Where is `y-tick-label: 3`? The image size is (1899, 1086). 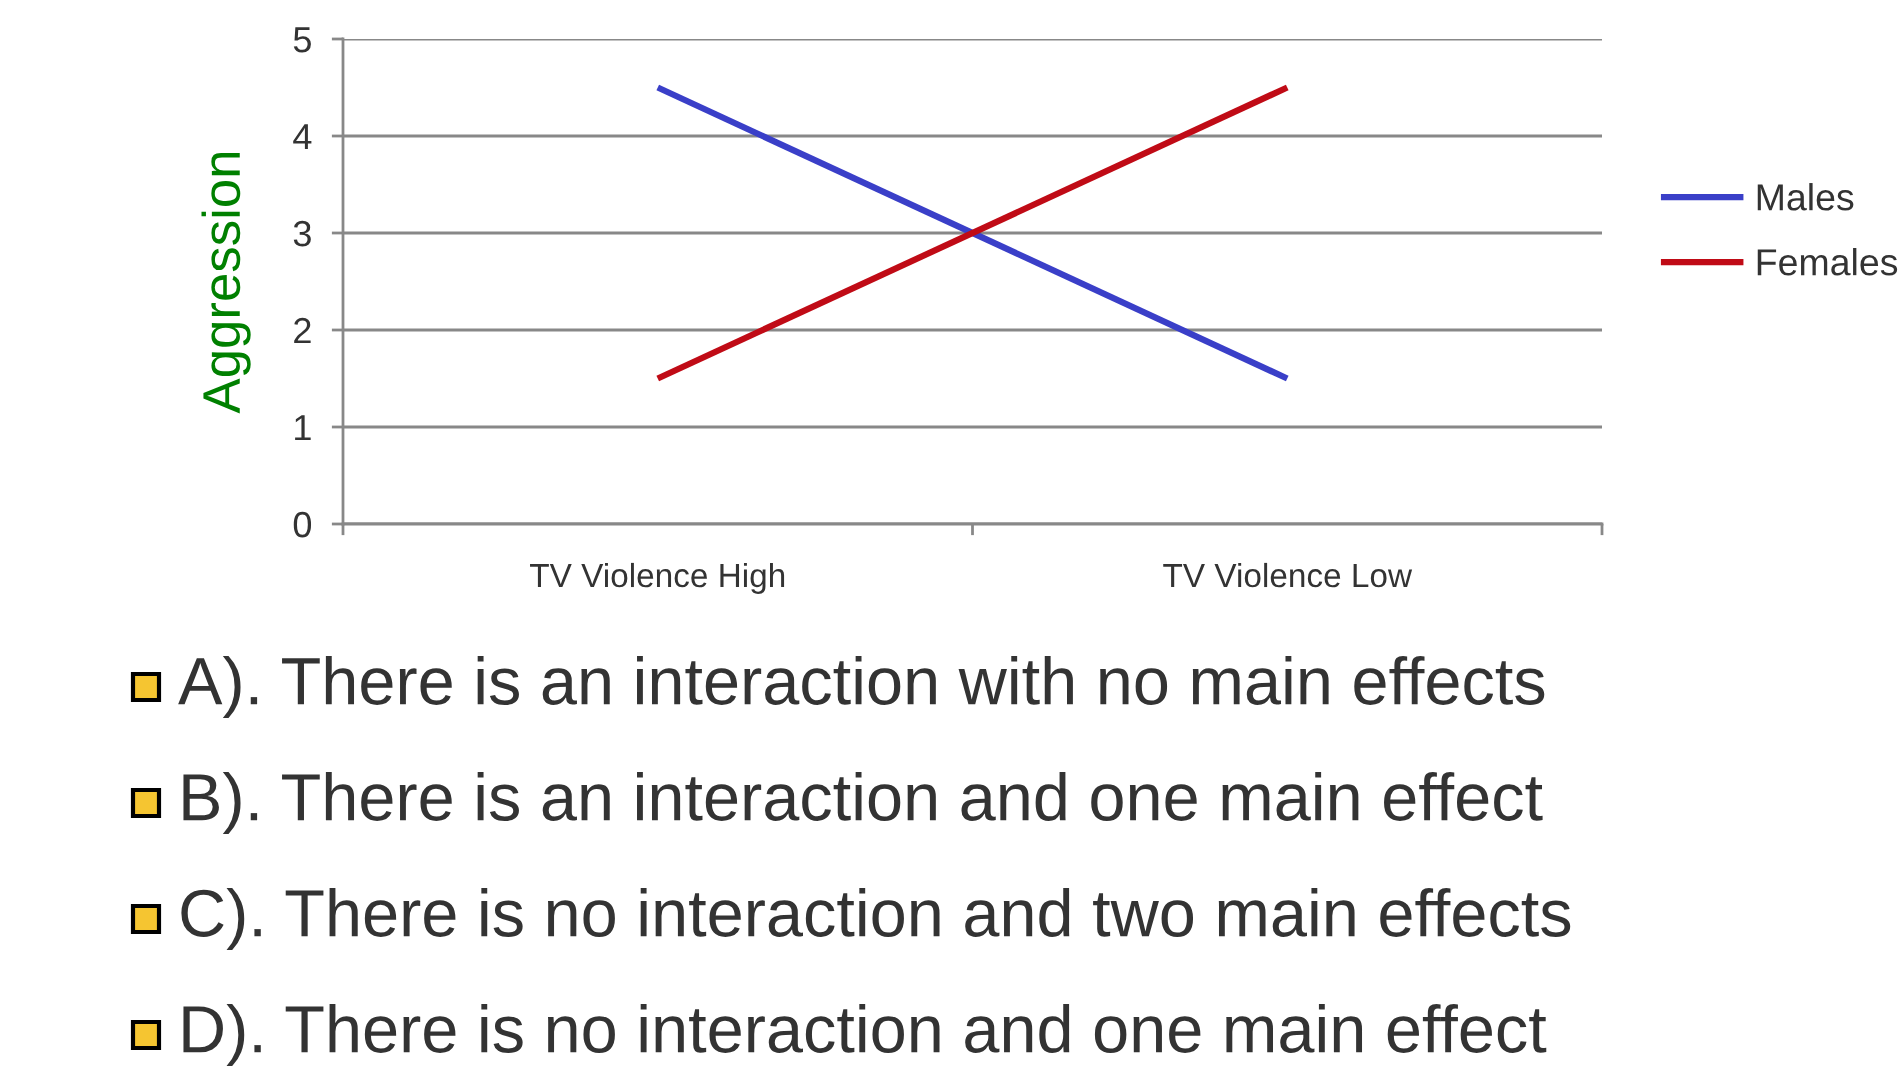
y-tick-label: 3 is located at coordinates (302, 233).